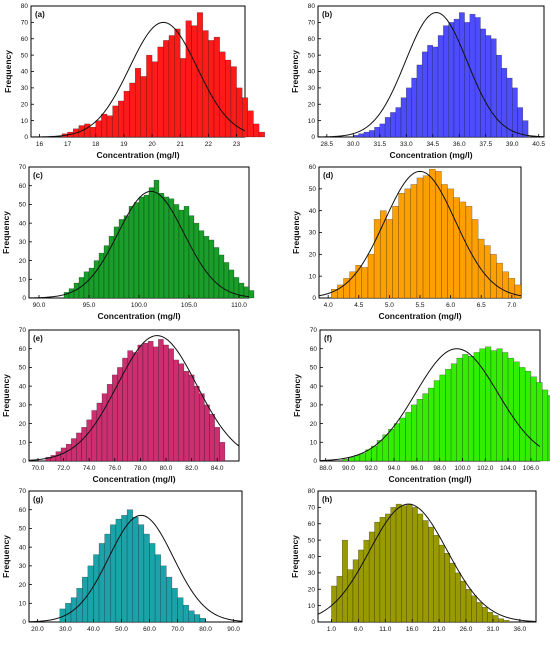 This screenshot has height=650, width=550. Describe the element at coordinates (239, 305) in the screenshot. I see `x-tick-label: 110.0` at that location.